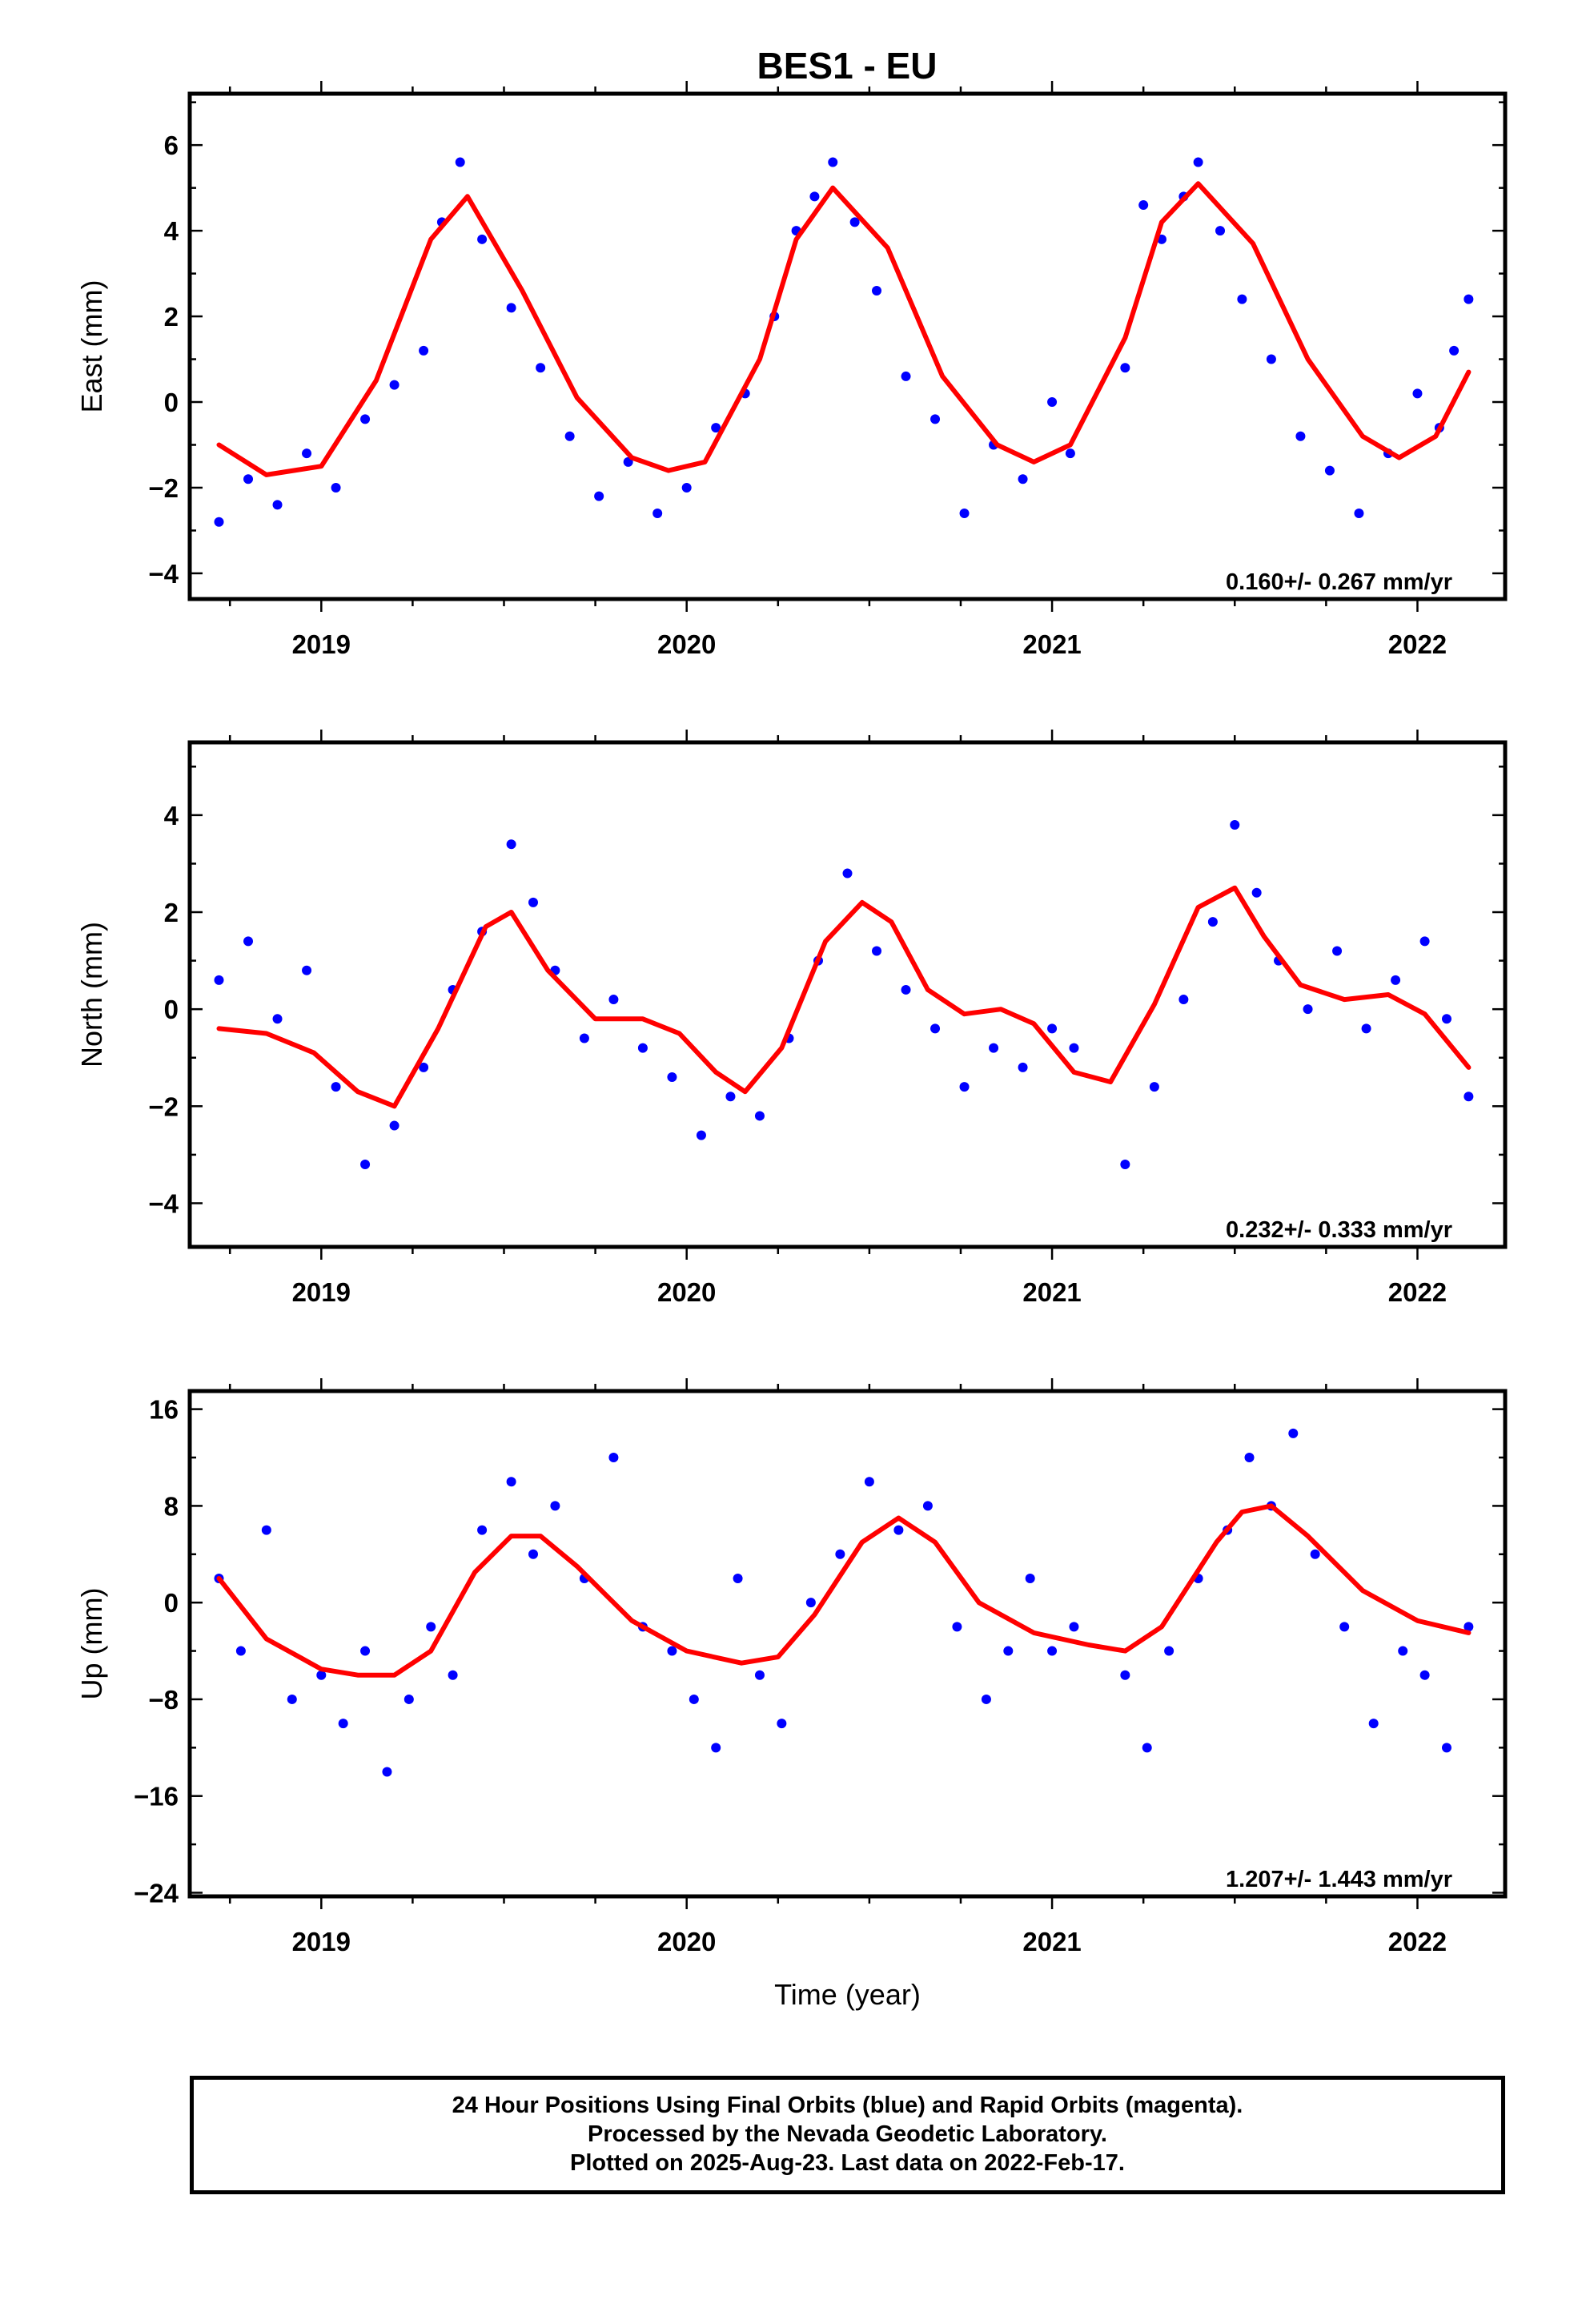  Describe the element at coordinates (91, 346) in the screenshot. I see `y-axis-label: East (mm)` at that location.